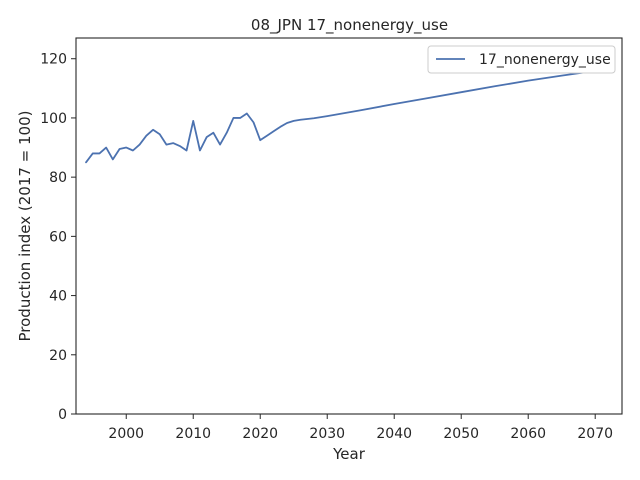  Describe the element at coordinates (260, 434) in the screenshot. I see `x-tick-label: 2020` at that location.